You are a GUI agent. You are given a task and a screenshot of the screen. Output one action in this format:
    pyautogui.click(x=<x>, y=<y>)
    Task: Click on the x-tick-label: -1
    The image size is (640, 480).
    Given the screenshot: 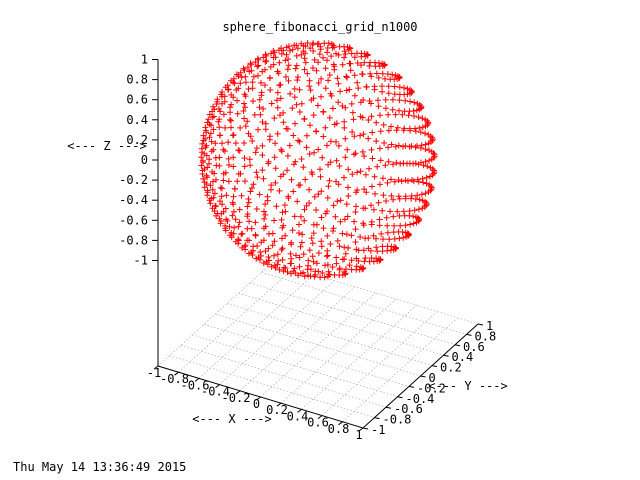 What is the action you would take?
    pyautogui.click(x=154, y=373)
    